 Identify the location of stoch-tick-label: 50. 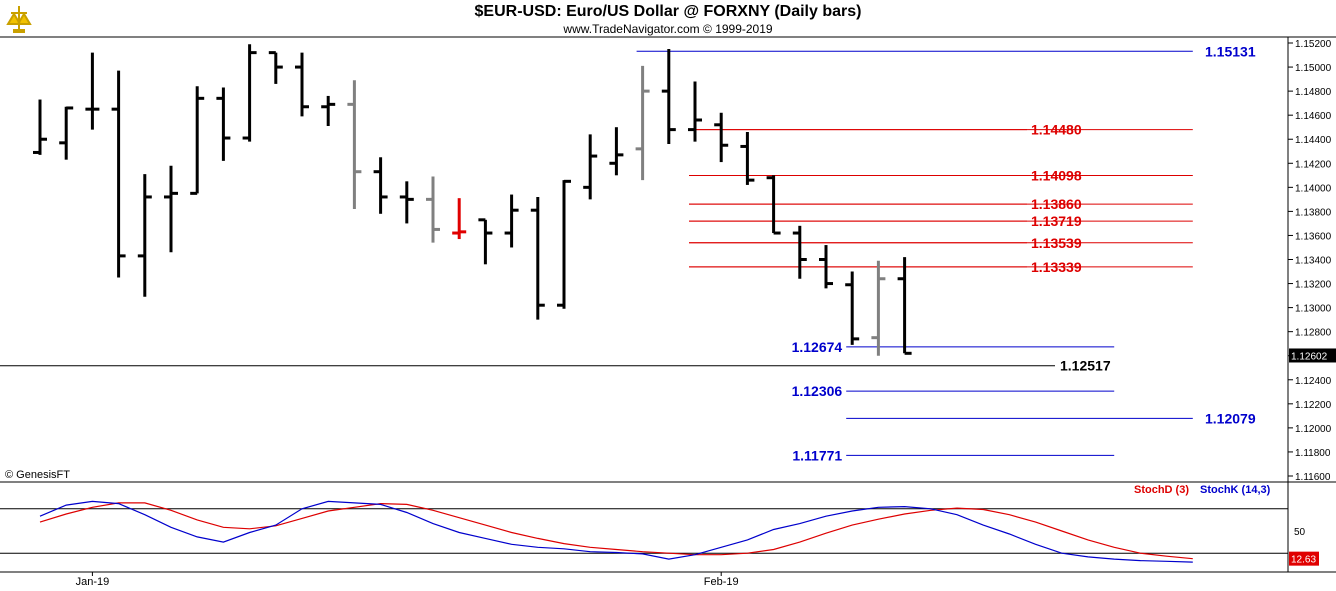
(1300, 532).